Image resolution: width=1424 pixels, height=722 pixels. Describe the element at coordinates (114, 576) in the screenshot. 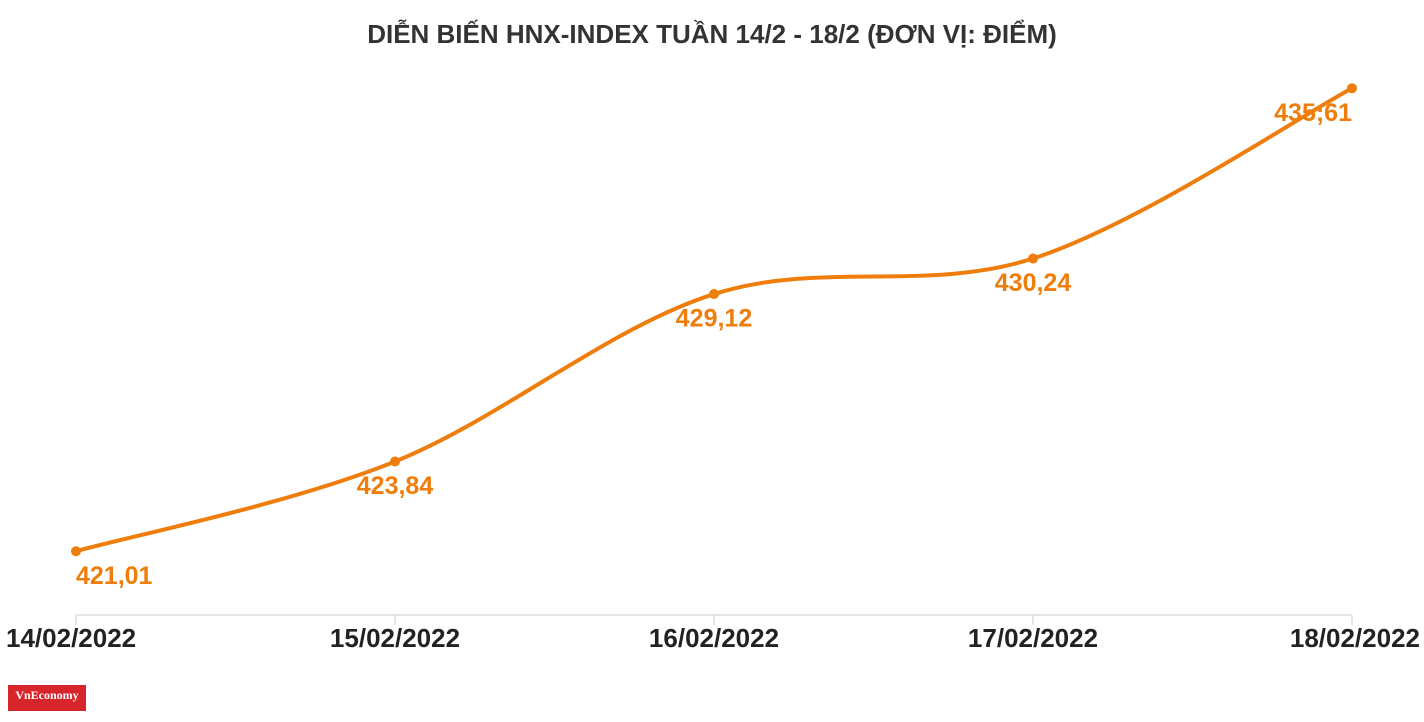

I see `value-label: 421,01` at that location.